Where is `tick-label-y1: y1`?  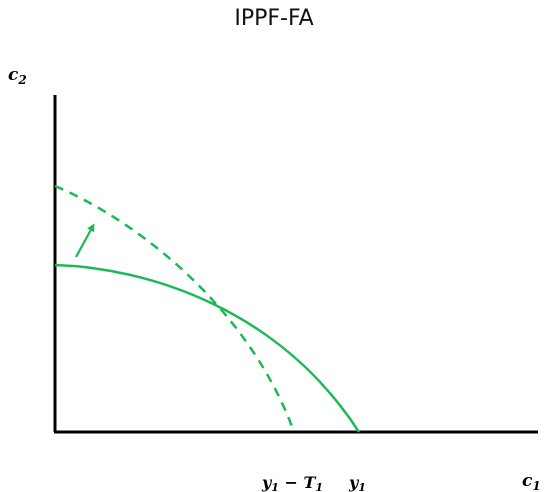 tick-label-y1: y1 is located at coordinates (357, 482).